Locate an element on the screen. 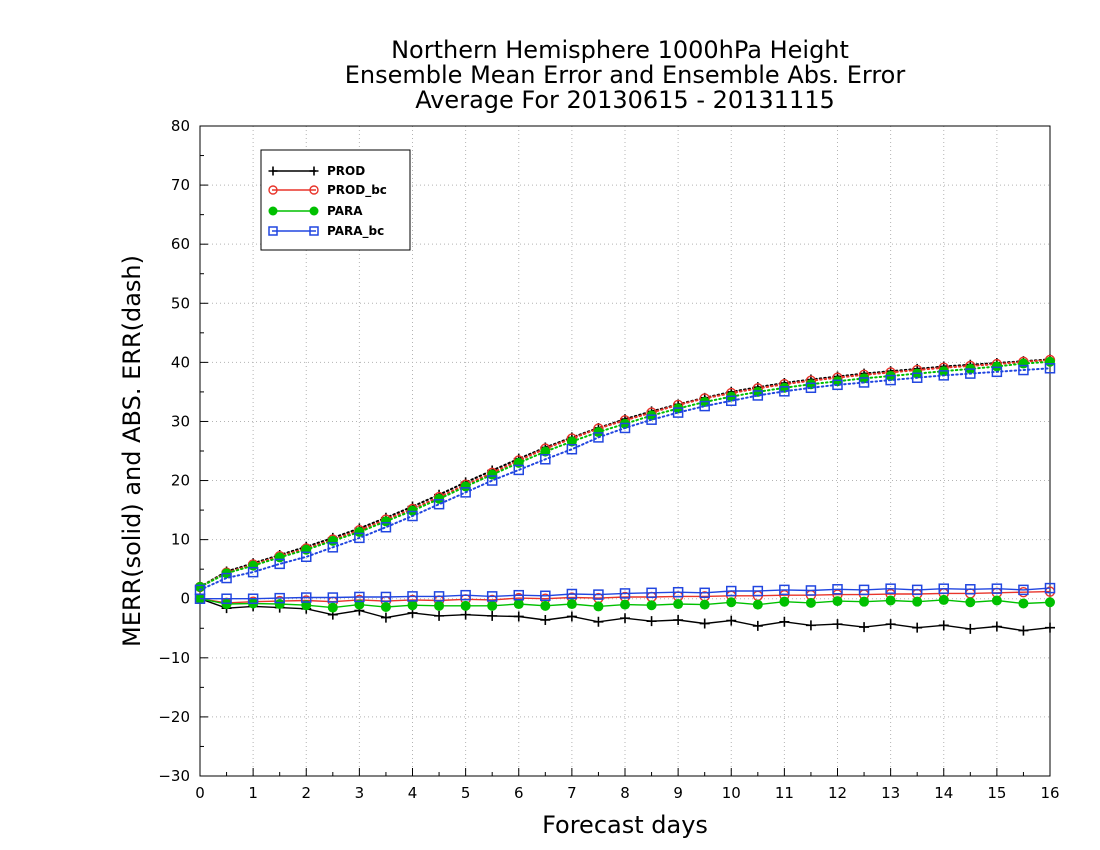 The height and width of the screenshot is (850, 1100). x-tick-label: 7 is located at coordinates (572, 793).